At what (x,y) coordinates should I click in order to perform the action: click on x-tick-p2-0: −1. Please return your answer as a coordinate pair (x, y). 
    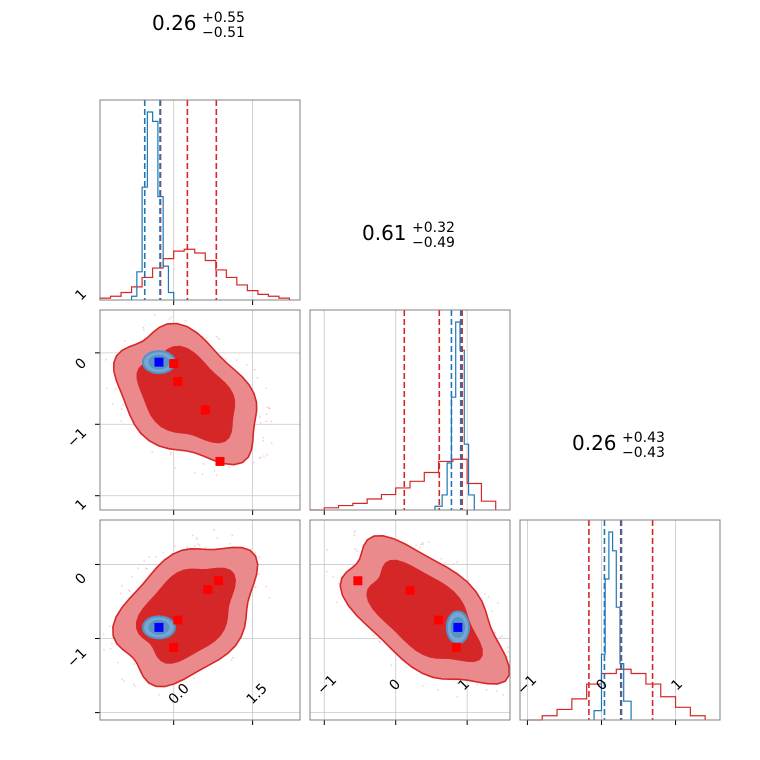
    Looking at the image, I should click on (327, 685).